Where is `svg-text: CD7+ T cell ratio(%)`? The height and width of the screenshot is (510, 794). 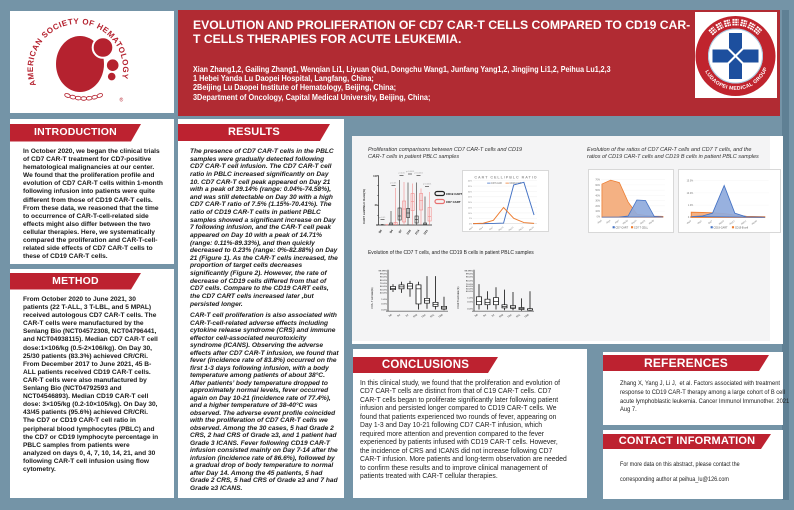 svg-text: CD7+ T cell ratio(%) is located at coordinates (372, 297).